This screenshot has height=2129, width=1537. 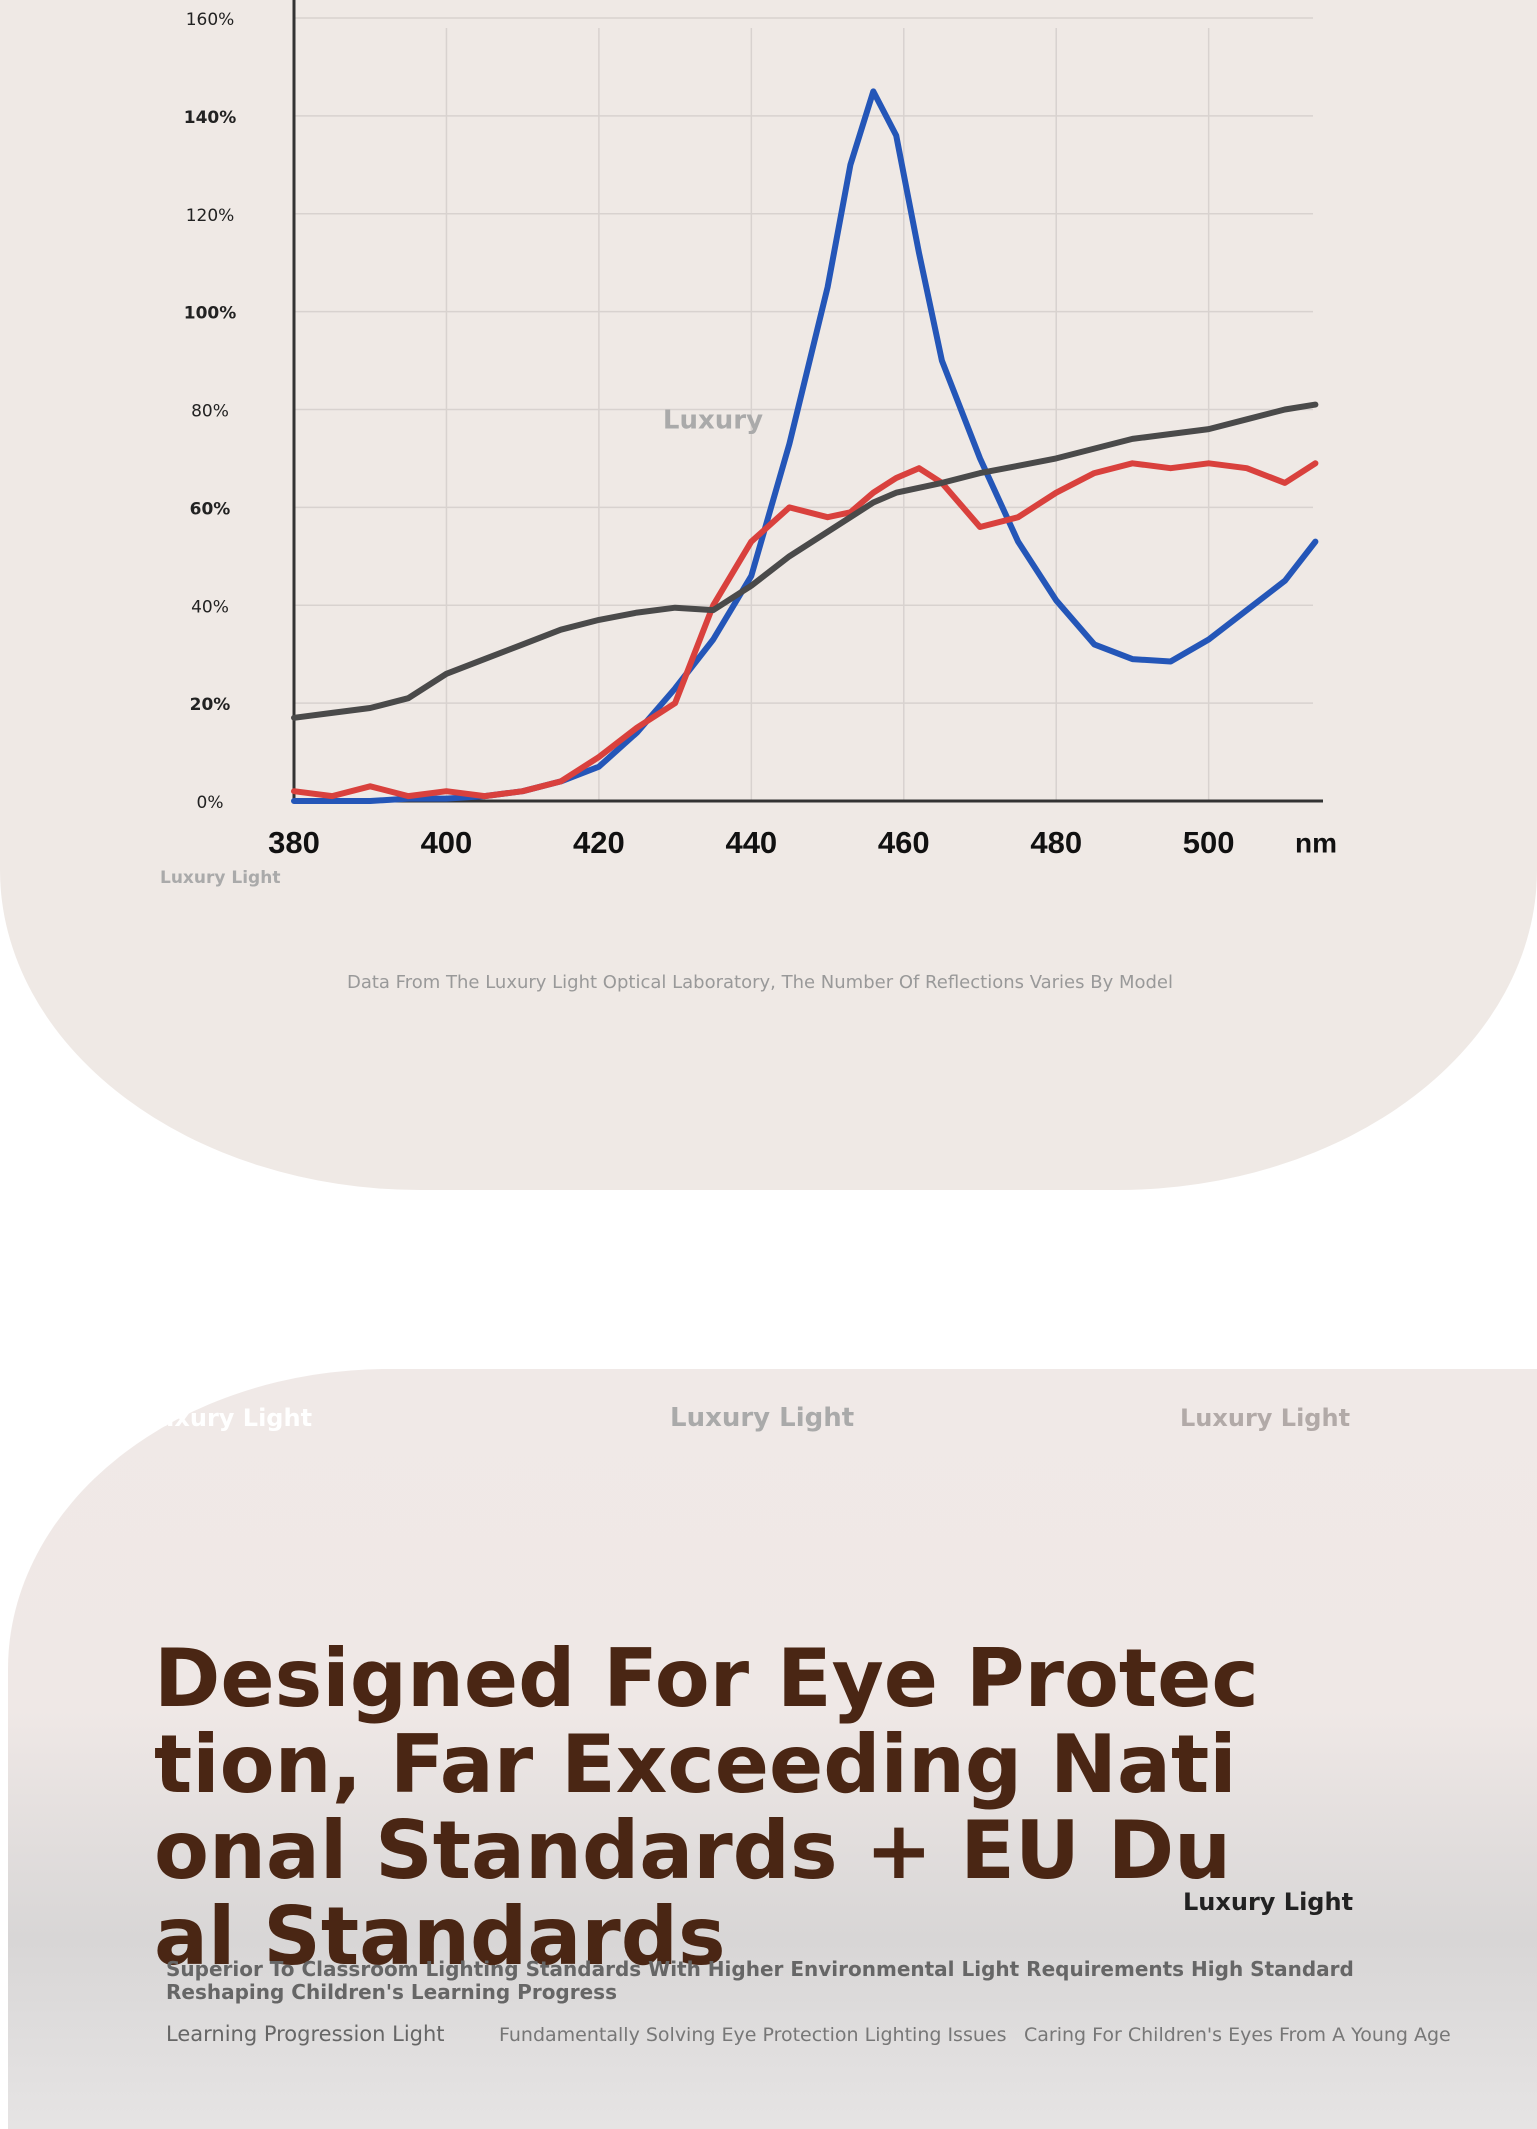 I want to click on x-unit: nm, so click(x=1316, y=842).